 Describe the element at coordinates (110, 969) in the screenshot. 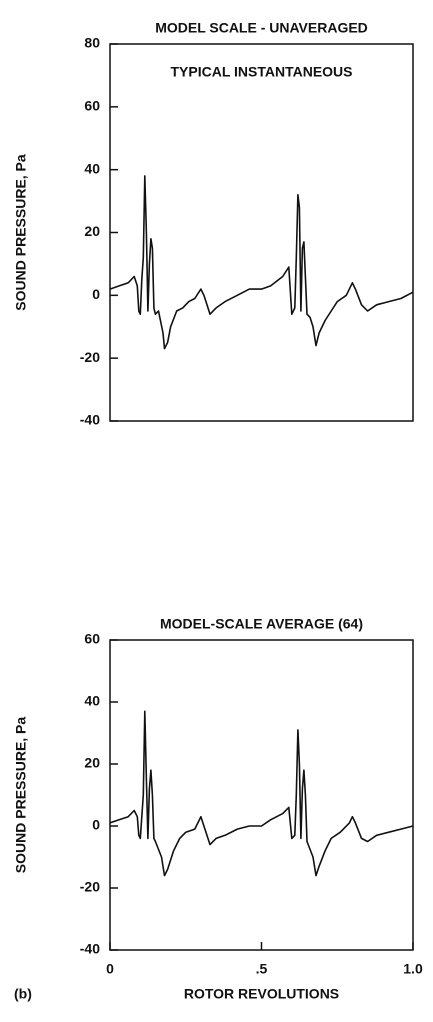

I see `x-tick-label: 0` at that location.